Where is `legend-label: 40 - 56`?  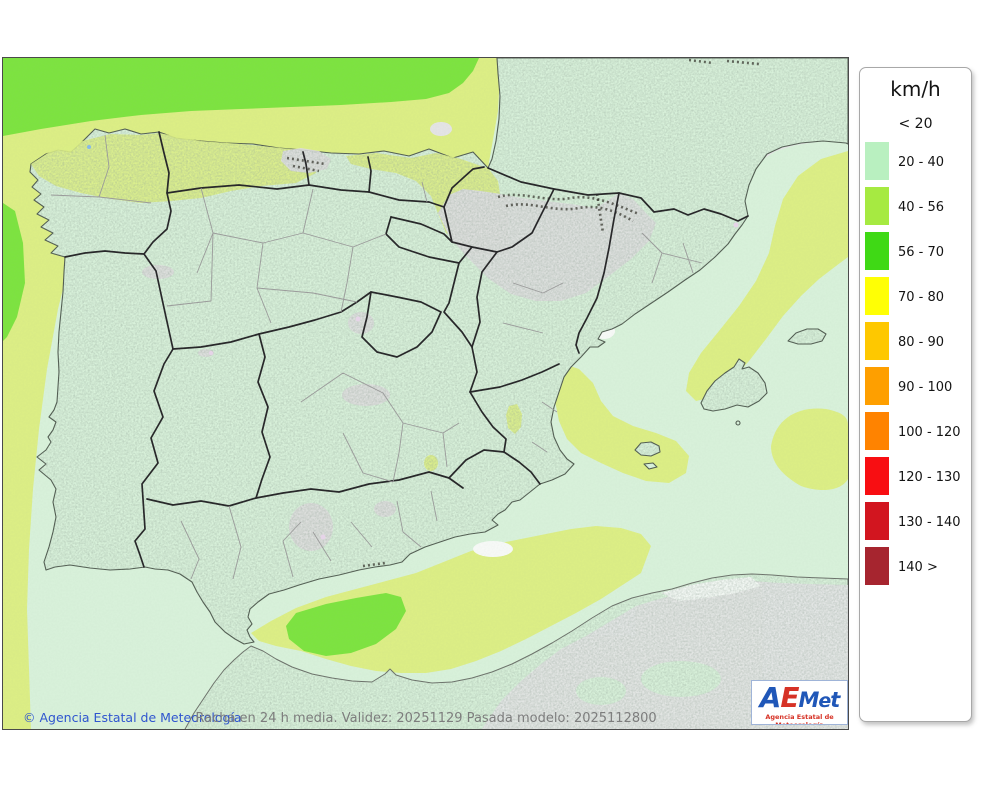 legend-label: 40 - 56 is located at coordinates (921, 207).